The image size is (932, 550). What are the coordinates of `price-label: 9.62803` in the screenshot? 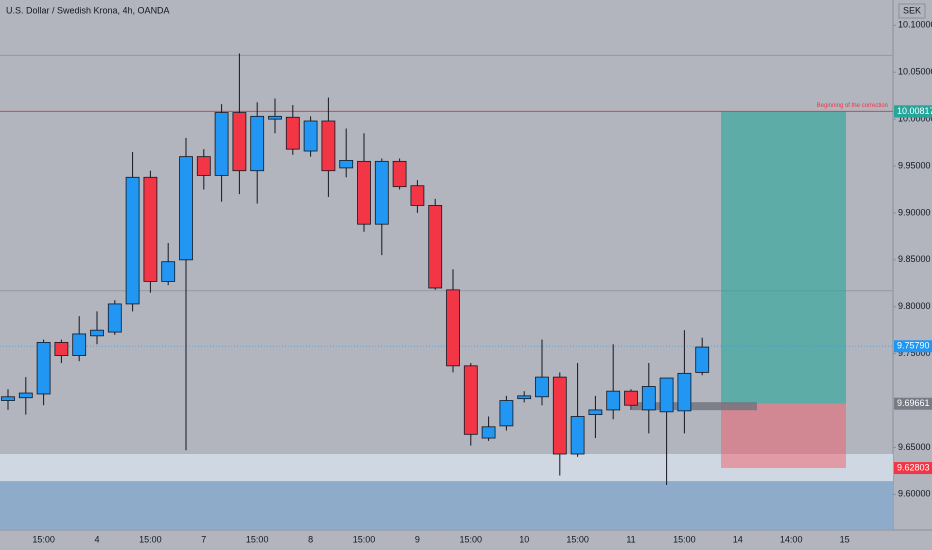 It's located at (913, 467).